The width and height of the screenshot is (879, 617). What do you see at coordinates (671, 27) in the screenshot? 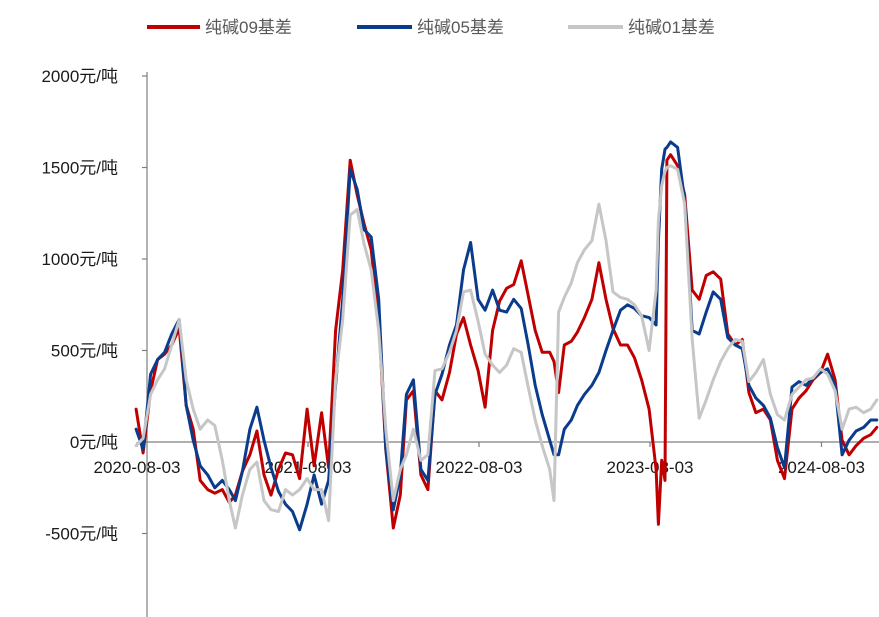
I see `legend-label-01-basis: 纯碱01基差` at bounding box center [671, 27].